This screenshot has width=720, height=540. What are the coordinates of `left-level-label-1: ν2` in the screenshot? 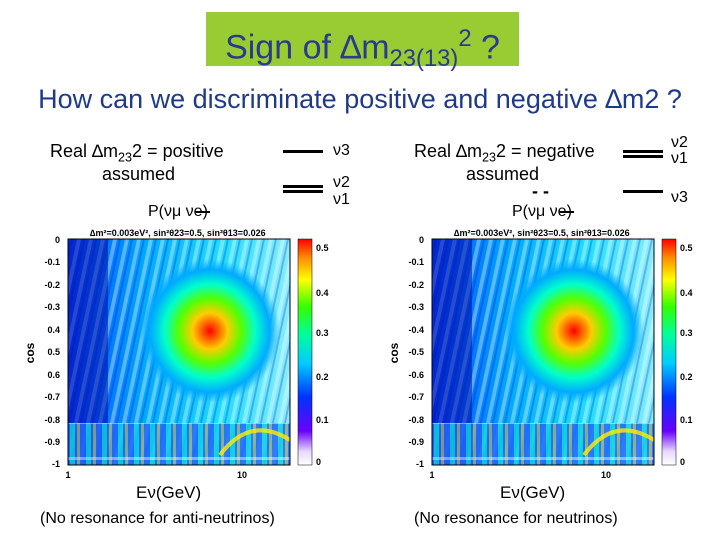 It's located at (341, 182).